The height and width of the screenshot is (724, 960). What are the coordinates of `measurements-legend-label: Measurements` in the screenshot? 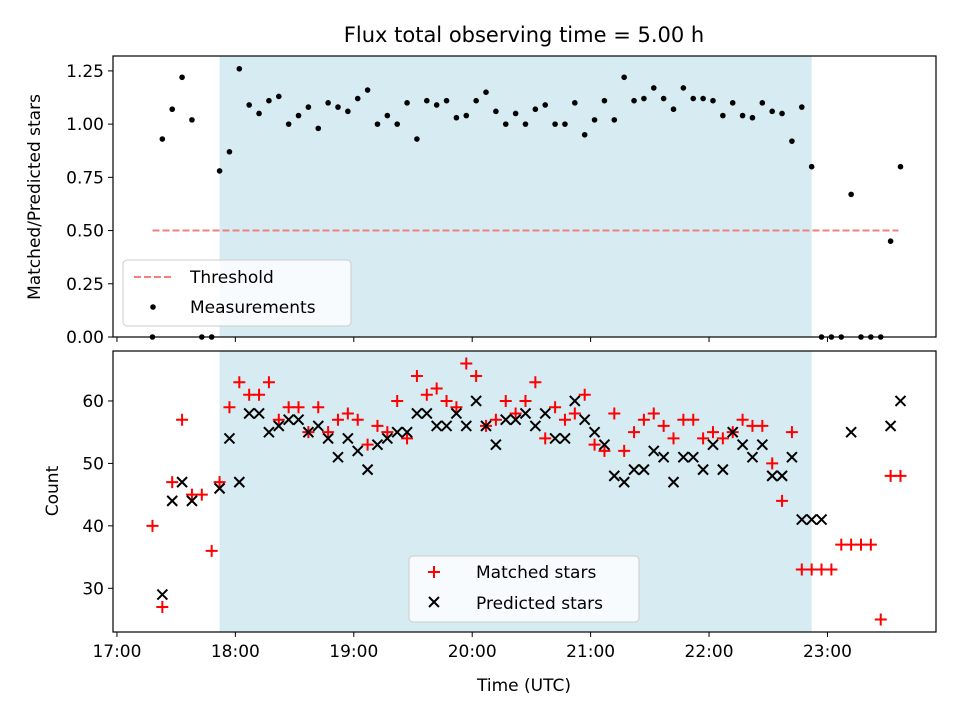 It's located at (253, 308).